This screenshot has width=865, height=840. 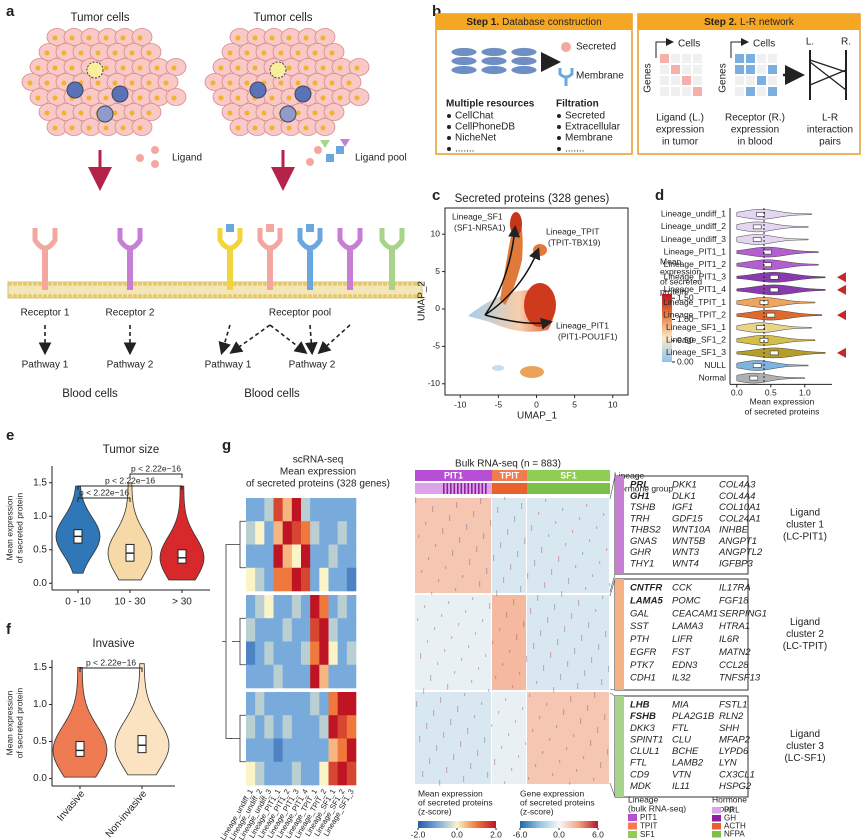 I want to click on colorbar-title: of secreted, so click(x=681, y=281).